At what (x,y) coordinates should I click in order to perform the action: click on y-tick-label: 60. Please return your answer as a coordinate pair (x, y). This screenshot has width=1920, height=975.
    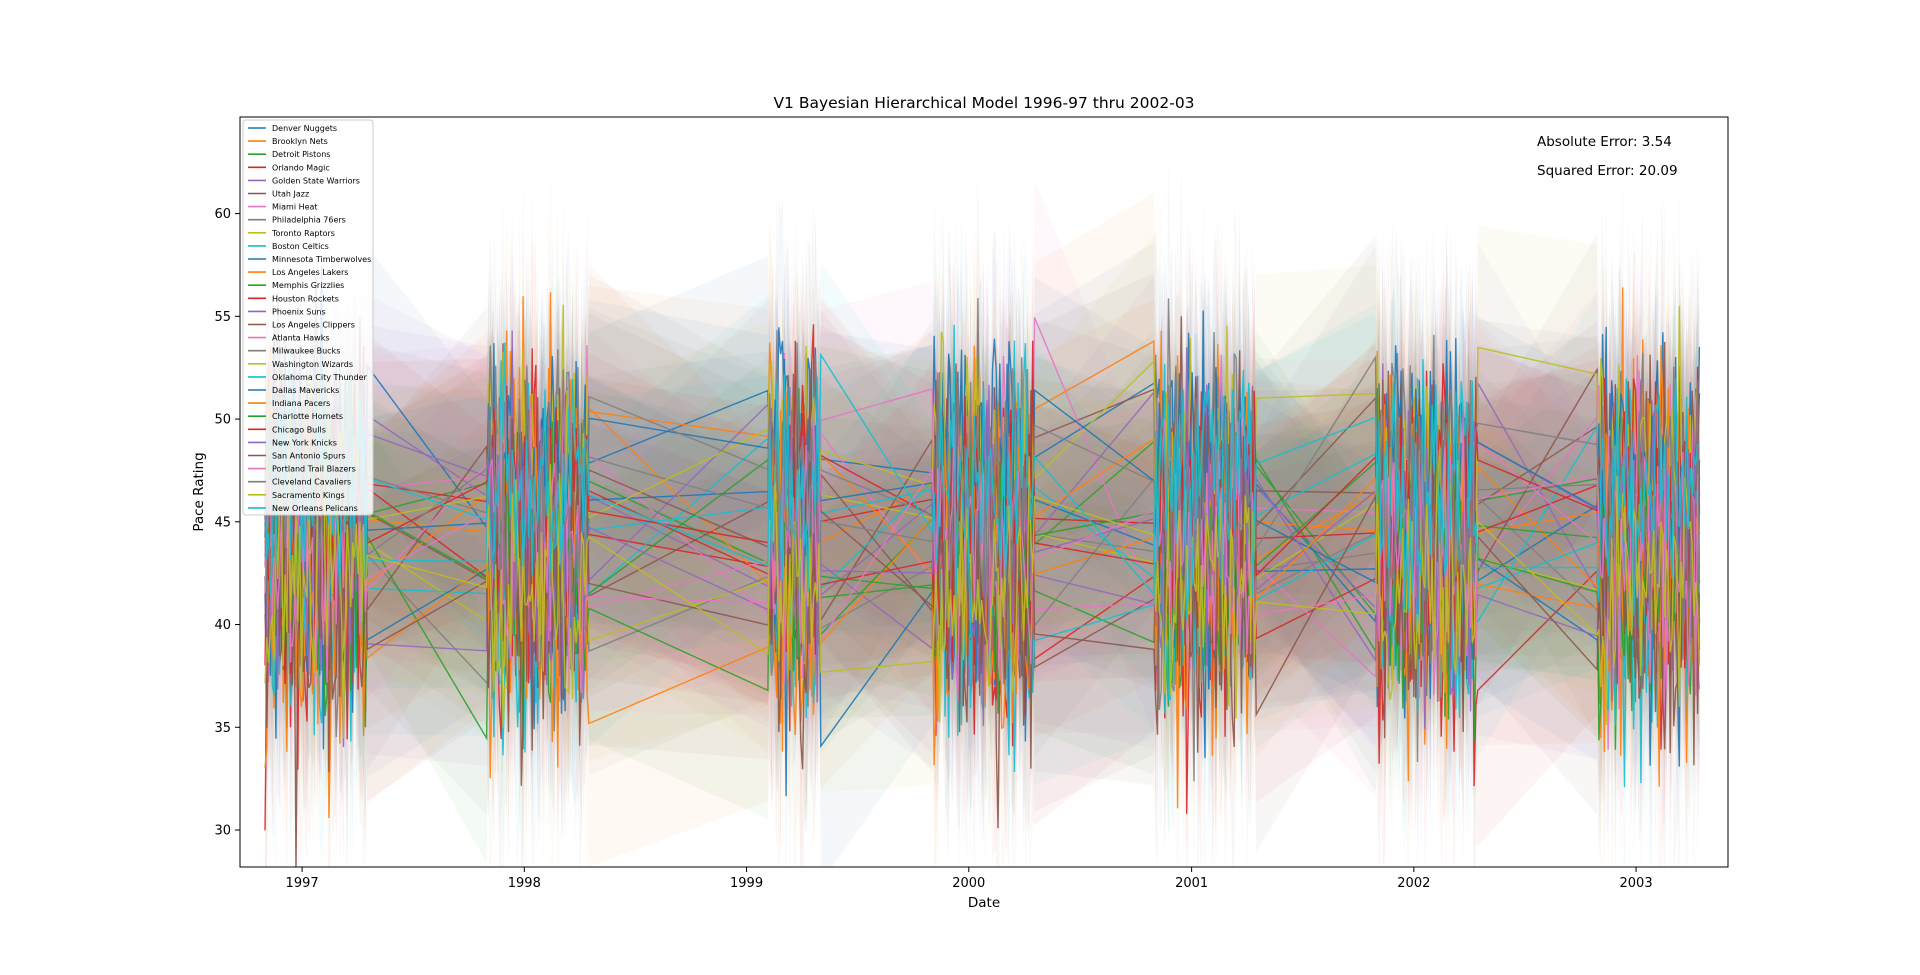
    Looking at the image, I should click on (222, 214).